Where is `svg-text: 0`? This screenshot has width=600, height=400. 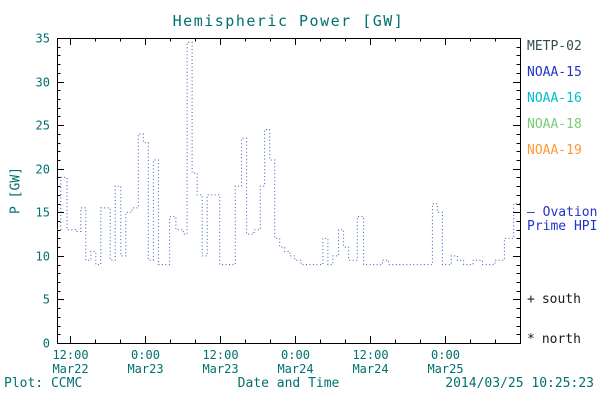
svg-text: 0 is located at coordinates (46, 344).